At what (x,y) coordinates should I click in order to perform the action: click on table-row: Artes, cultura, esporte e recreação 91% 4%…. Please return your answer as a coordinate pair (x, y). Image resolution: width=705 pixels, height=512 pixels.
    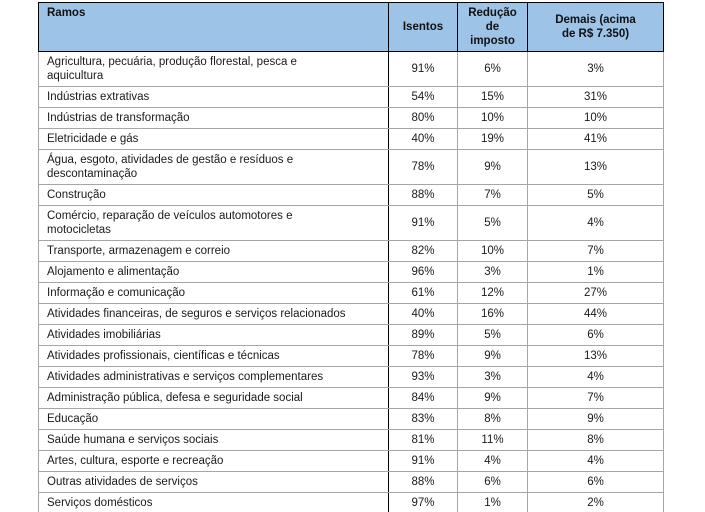
    Looking at the image, I should click on (351, 461).